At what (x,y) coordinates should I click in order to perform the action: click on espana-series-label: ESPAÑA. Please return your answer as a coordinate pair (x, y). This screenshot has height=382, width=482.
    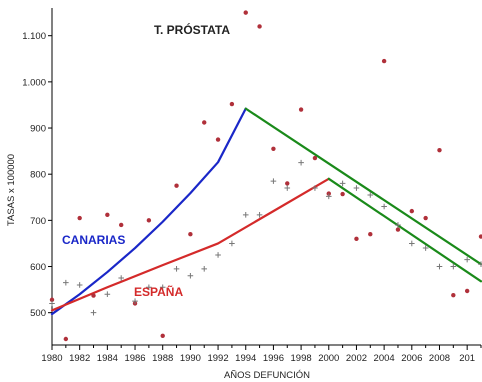
    Looking at the image, I should click on (158, 291).